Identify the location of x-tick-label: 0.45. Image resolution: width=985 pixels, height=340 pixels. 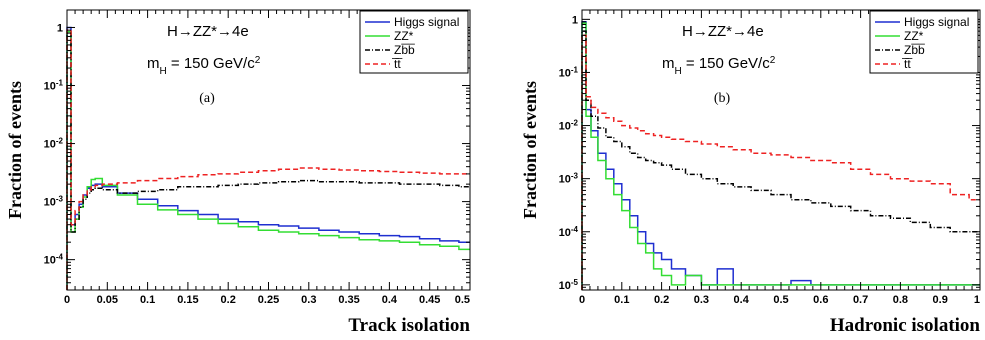
(429, 300).